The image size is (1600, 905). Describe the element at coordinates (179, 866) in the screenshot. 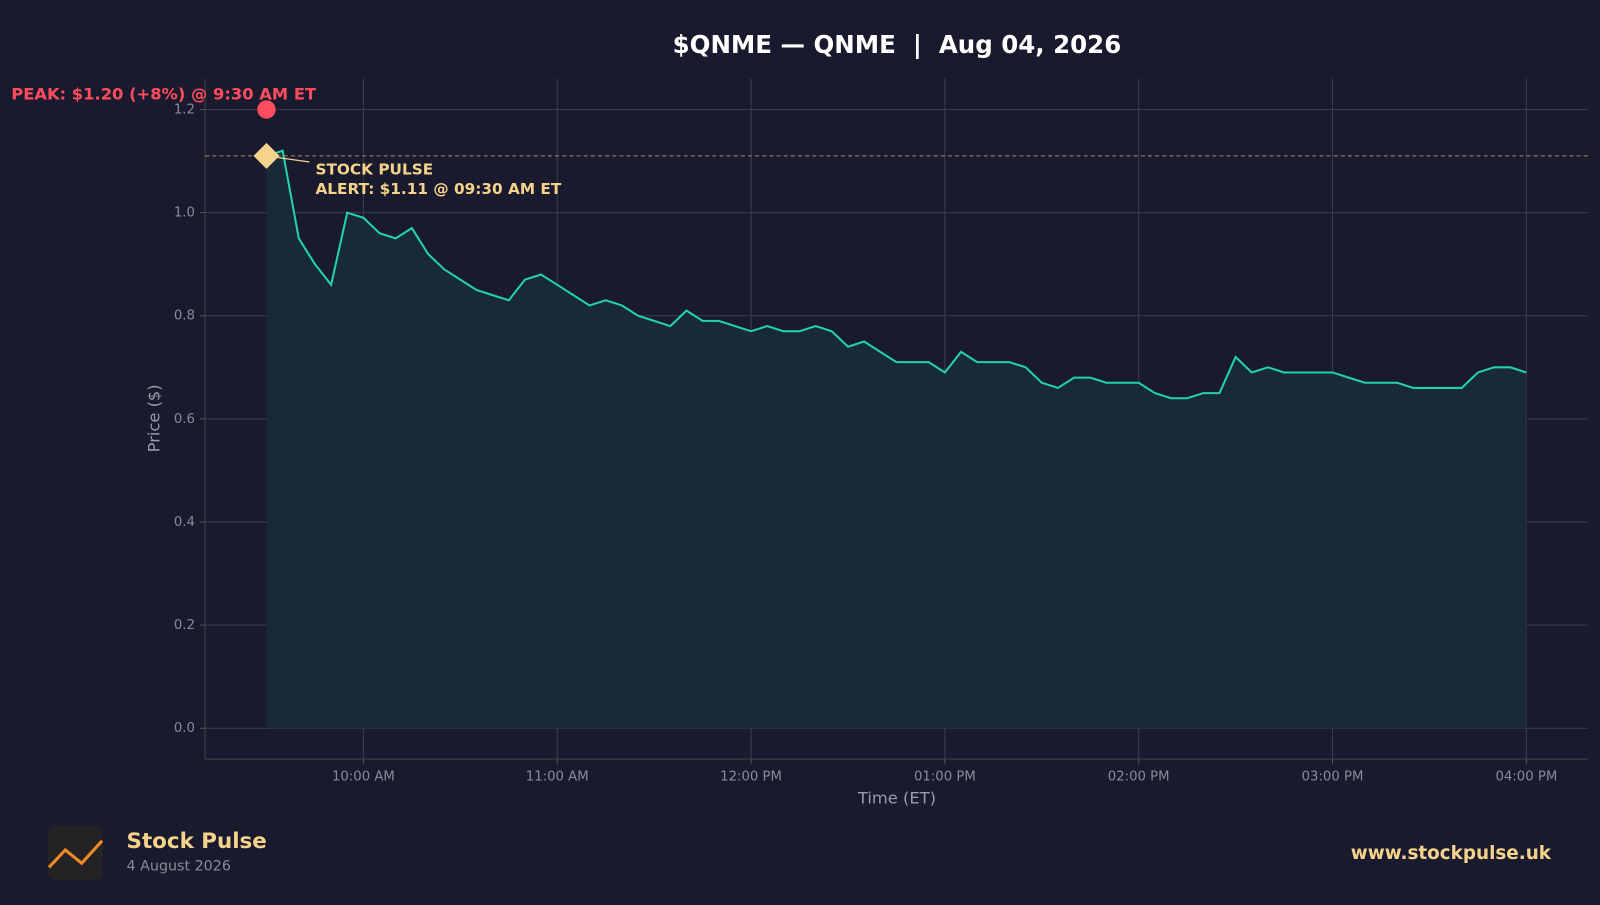

I see `brand-date: 4 August 2026` at that location.